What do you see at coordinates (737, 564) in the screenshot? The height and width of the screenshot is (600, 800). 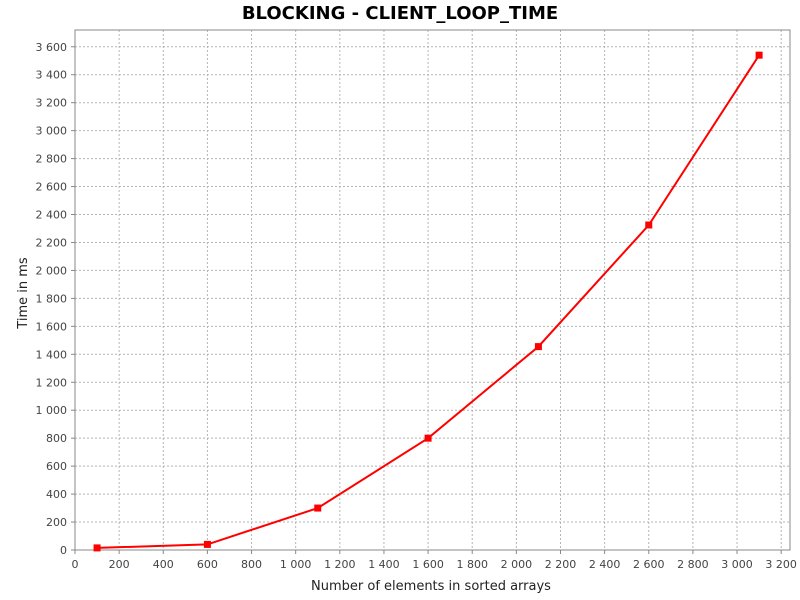 I see `x-tick-label: 3 000` at bounding box center [737, 564].